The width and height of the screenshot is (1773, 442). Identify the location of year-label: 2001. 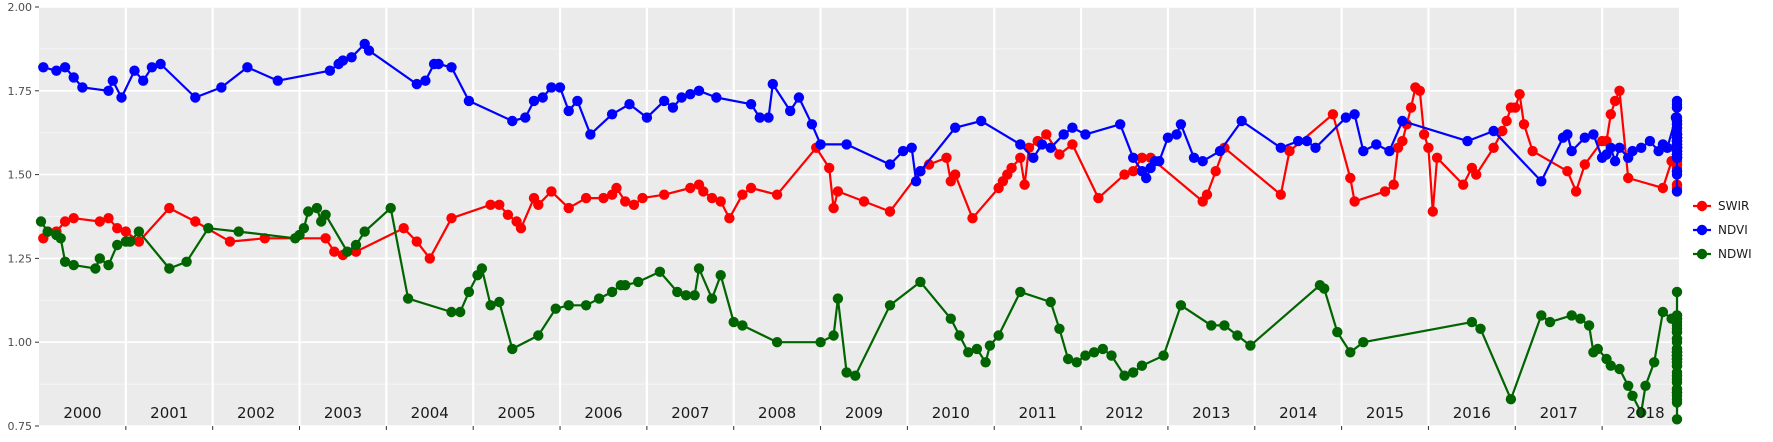
(169, 413).